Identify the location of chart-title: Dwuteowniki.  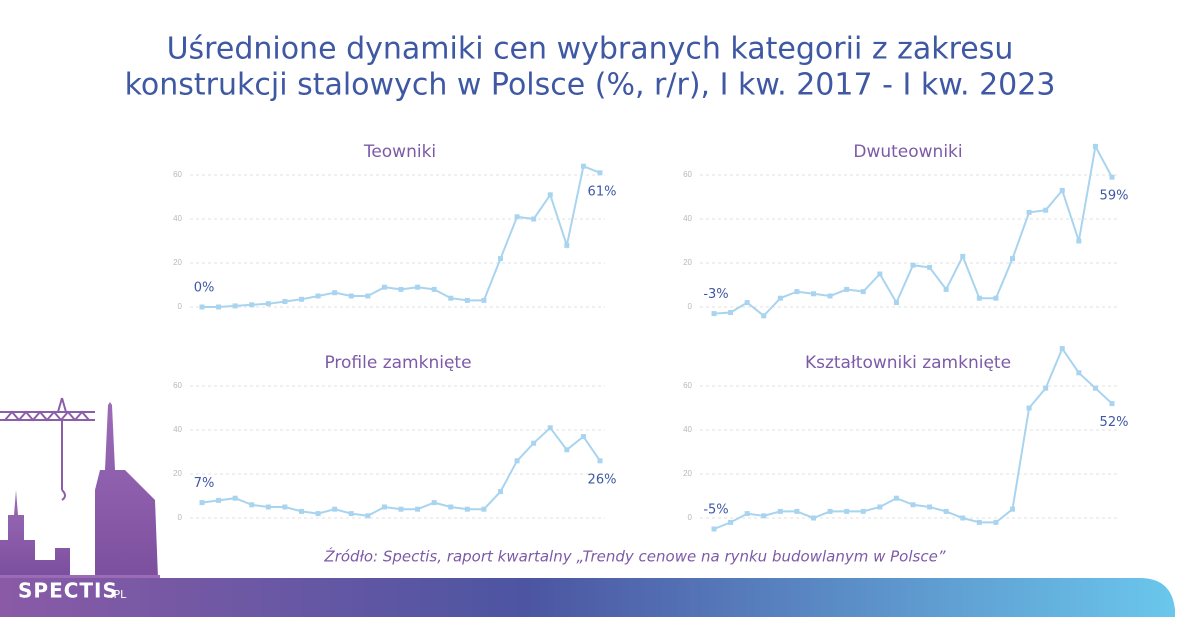
(907, 152).